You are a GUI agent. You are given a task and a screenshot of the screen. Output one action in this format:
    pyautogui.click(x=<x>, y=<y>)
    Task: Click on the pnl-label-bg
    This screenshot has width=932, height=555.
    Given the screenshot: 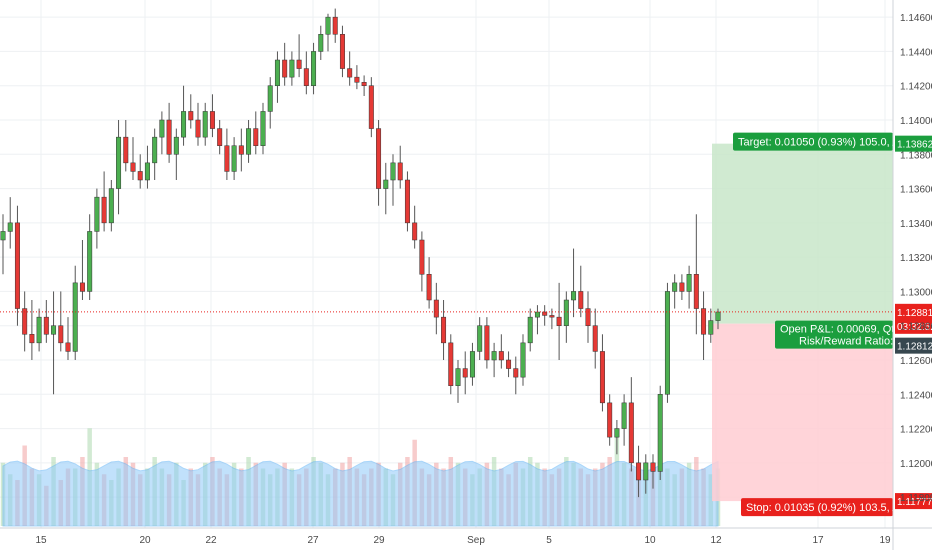 What is the action you would take?
    pyautogui.click(x=834, y=334)
    